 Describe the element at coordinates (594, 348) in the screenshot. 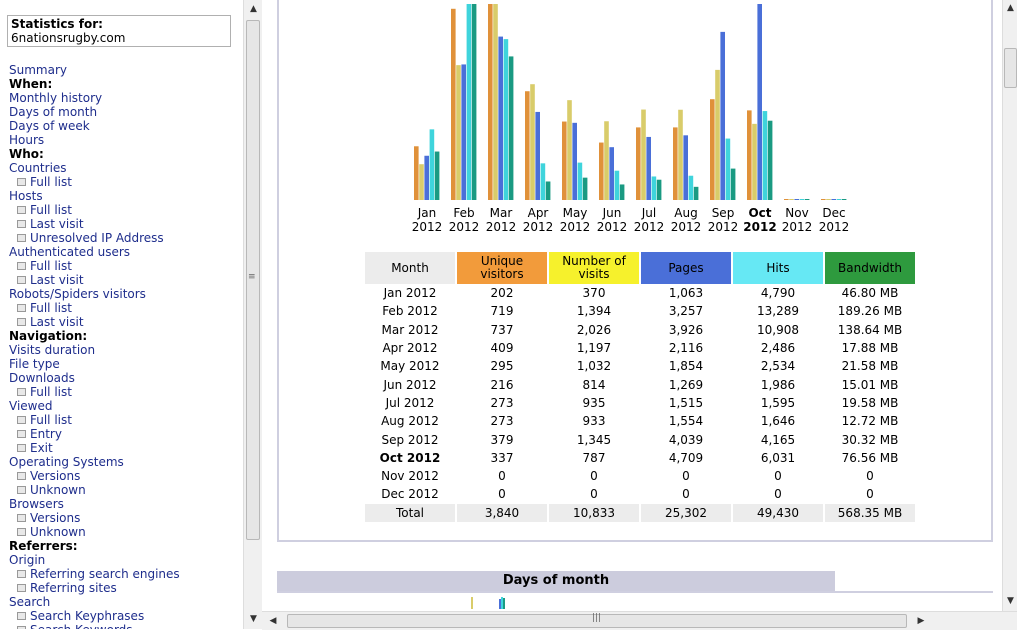

I see `table-cell-visits: 1,197` at that location.